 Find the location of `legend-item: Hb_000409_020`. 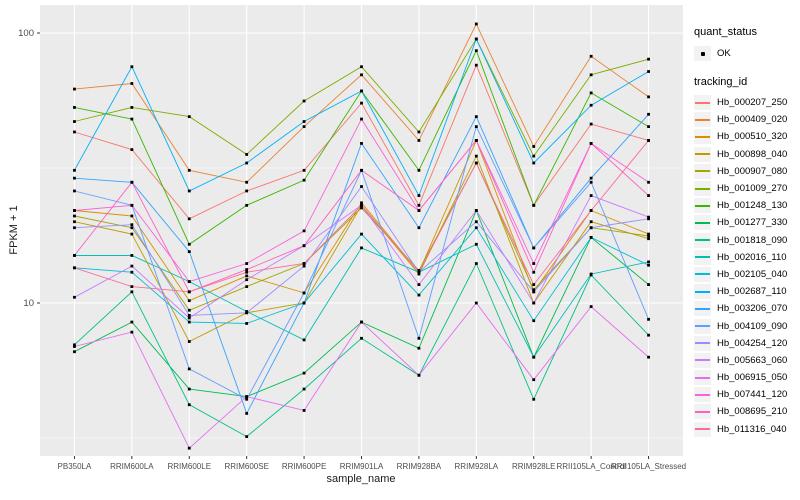

legend-item: Hb_000409_020 is located at coordinates (746, 119).